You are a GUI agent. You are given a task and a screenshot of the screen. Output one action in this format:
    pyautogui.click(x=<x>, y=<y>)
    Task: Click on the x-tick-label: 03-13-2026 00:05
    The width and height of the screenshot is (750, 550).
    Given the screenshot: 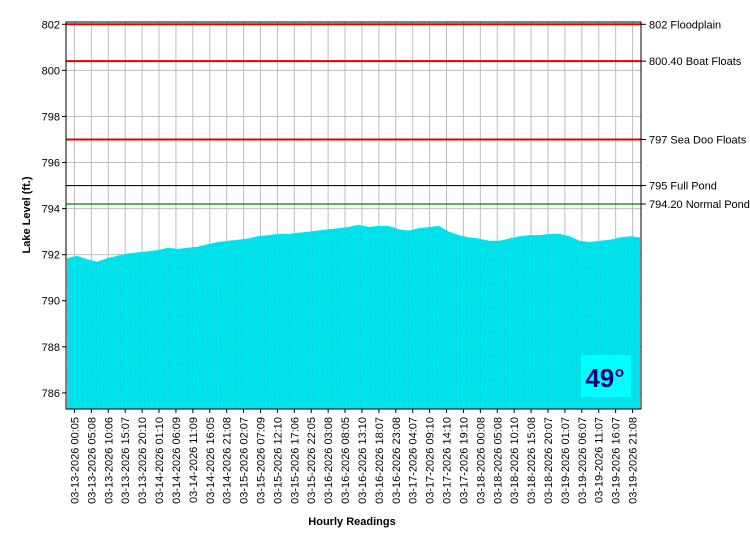 What is the action you would take?
    pyautogui.click(x=75, y=460)
    